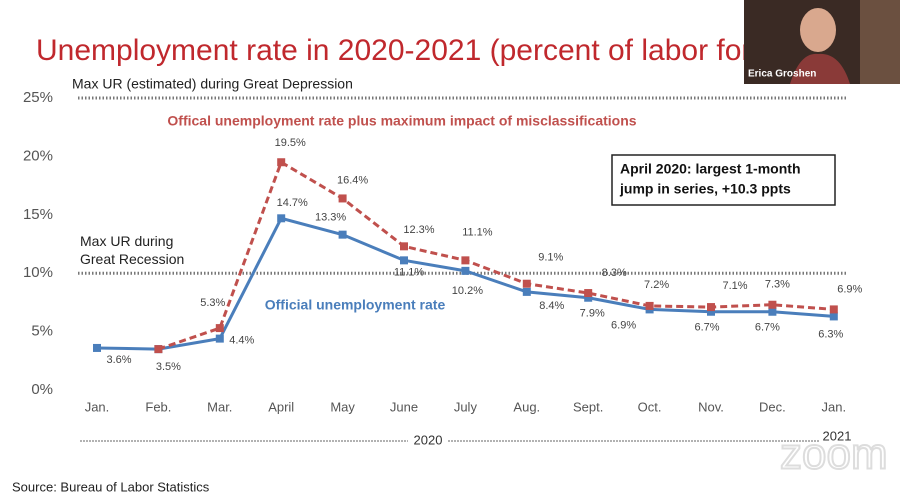 The image size is (900, 500). I want to click on annotation: April 2020: largest 1-month, so click(710, 169).